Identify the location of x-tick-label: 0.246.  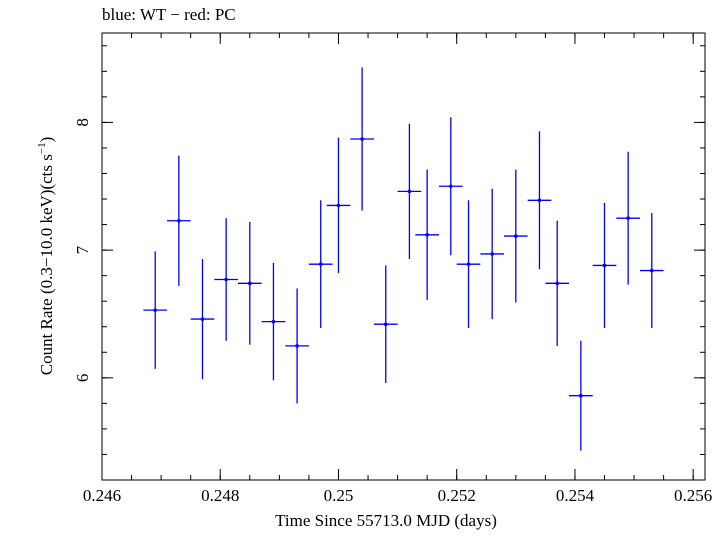
(102, 495).